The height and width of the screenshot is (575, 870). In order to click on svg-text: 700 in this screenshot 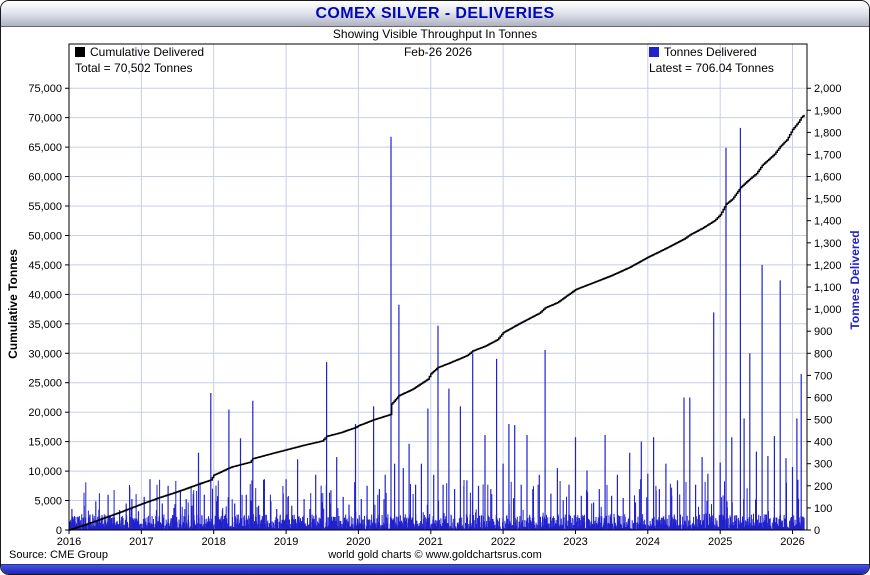, I will do `click(823, 376)`.